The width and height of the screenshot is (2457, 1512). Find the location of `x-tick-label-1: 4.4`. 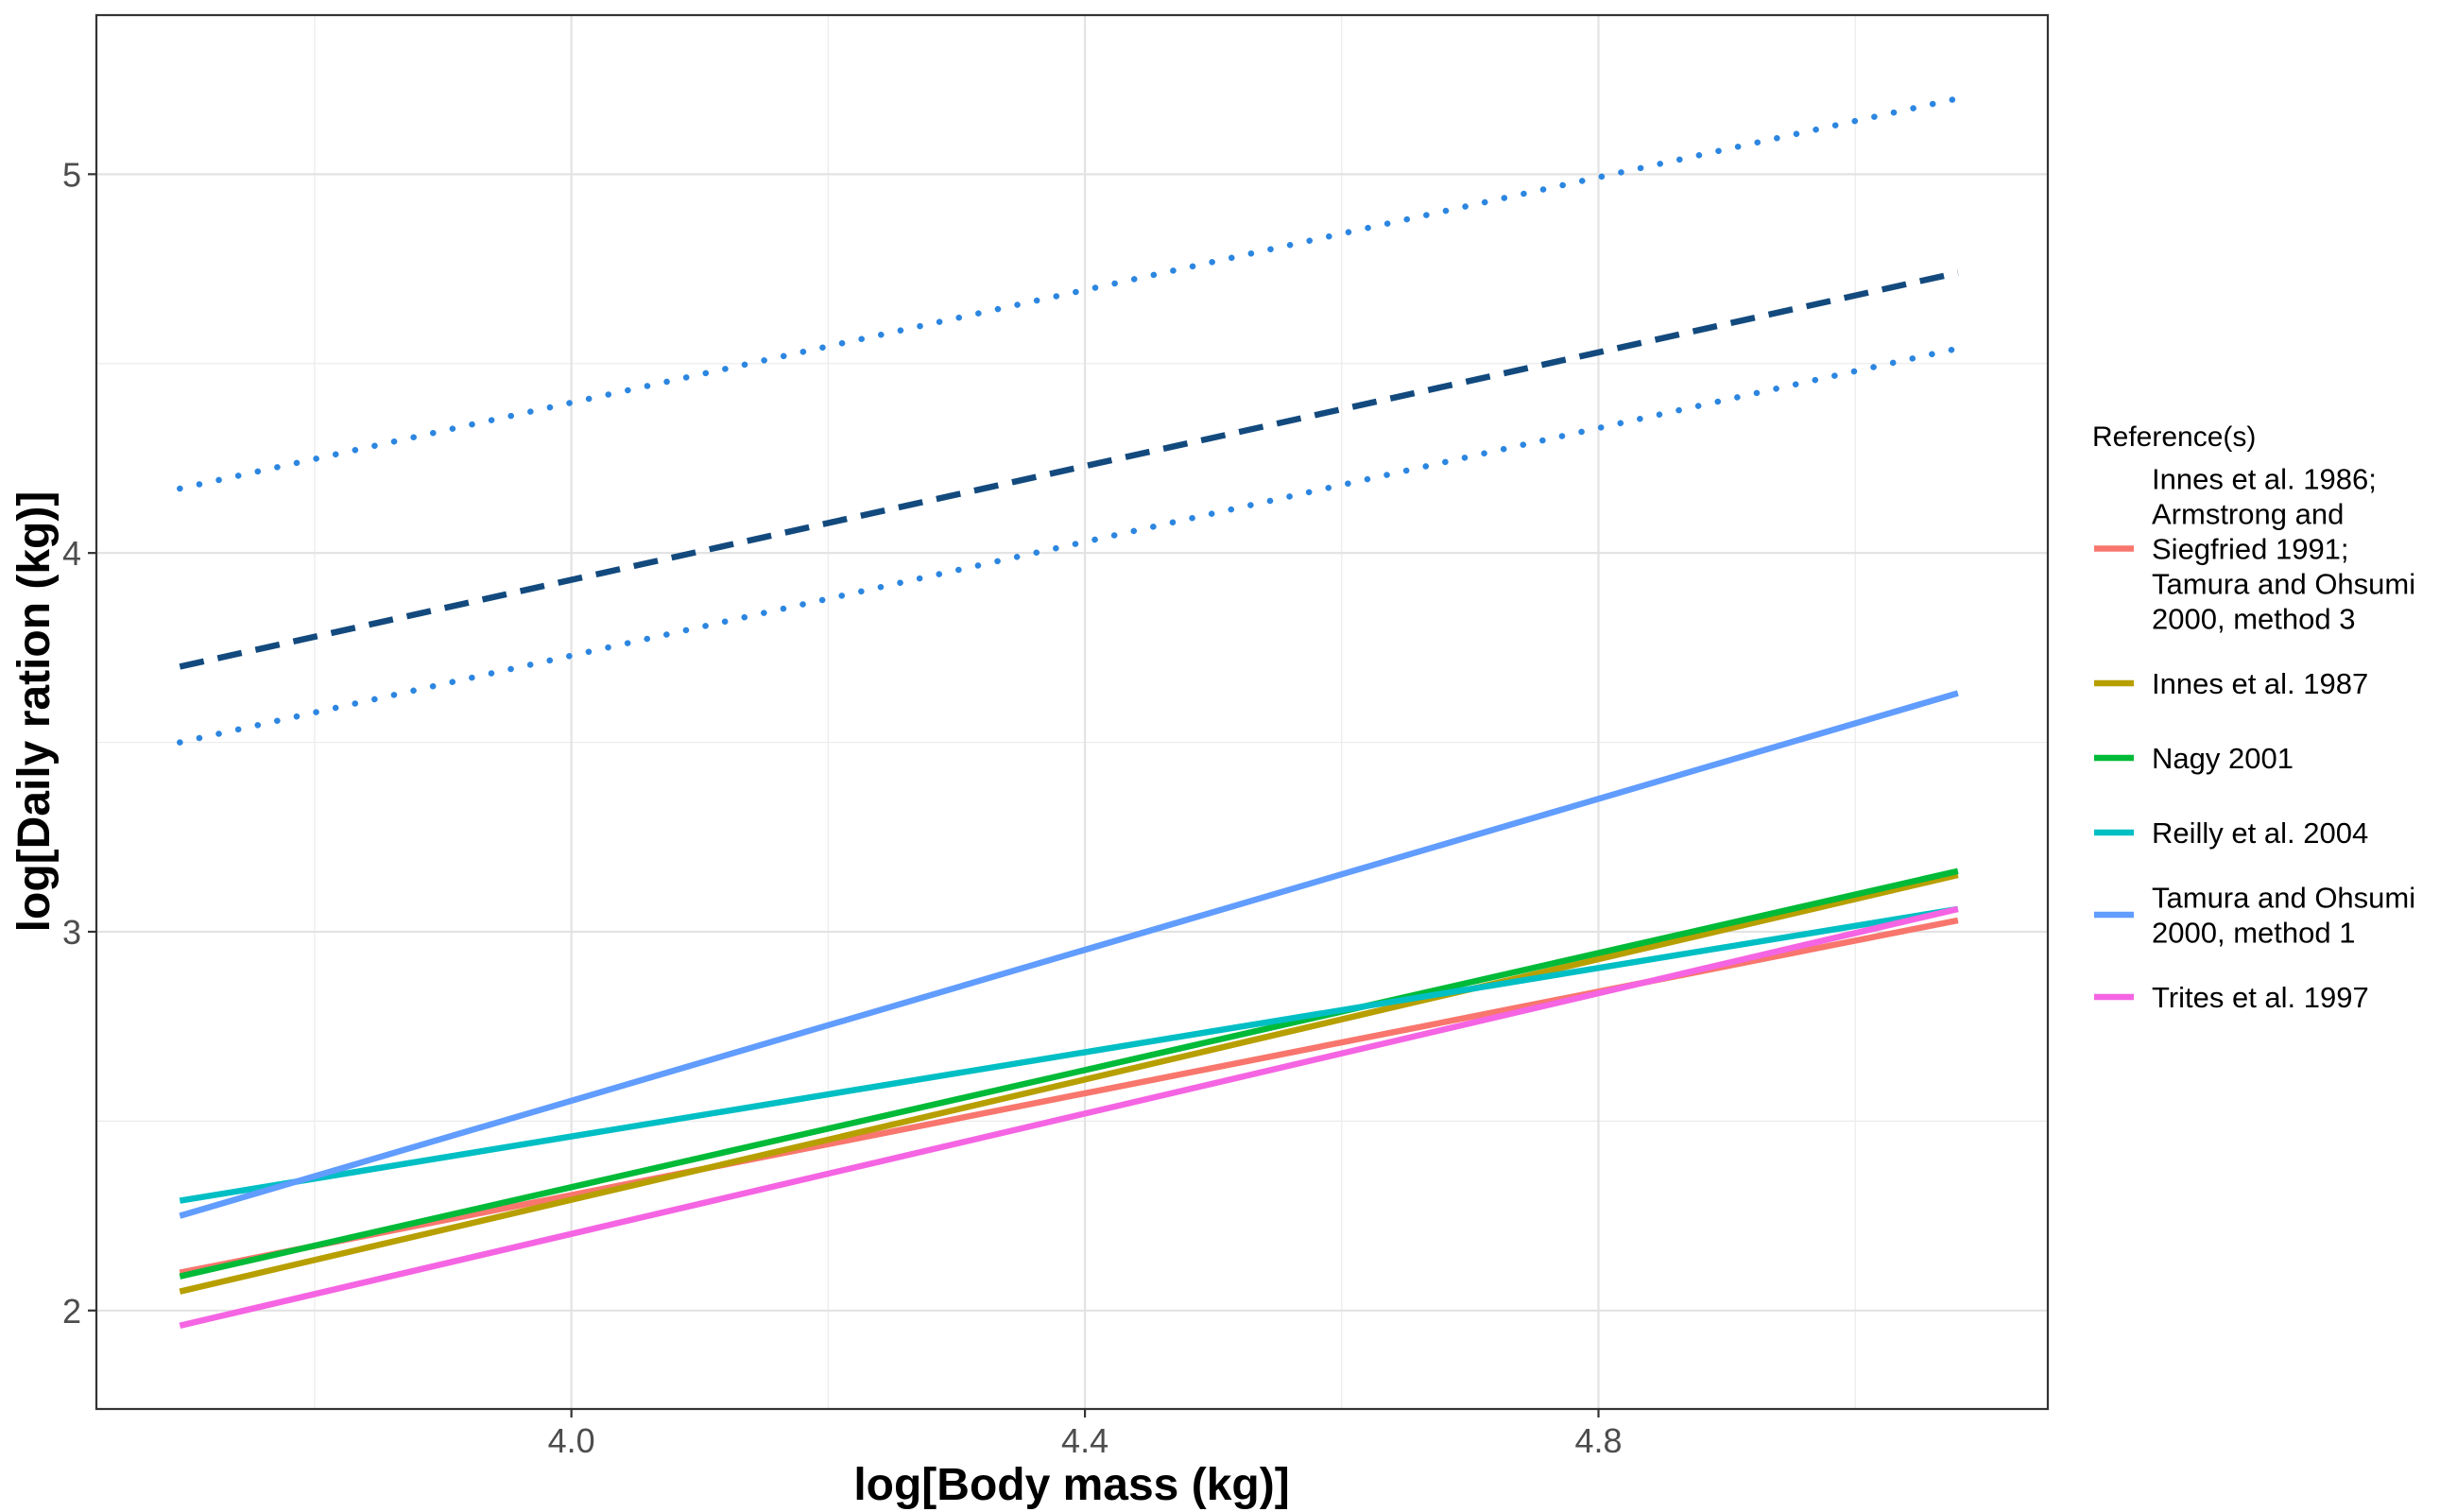

x-tick-label-1: 4.4 is located at coordinates (1084, 1440).